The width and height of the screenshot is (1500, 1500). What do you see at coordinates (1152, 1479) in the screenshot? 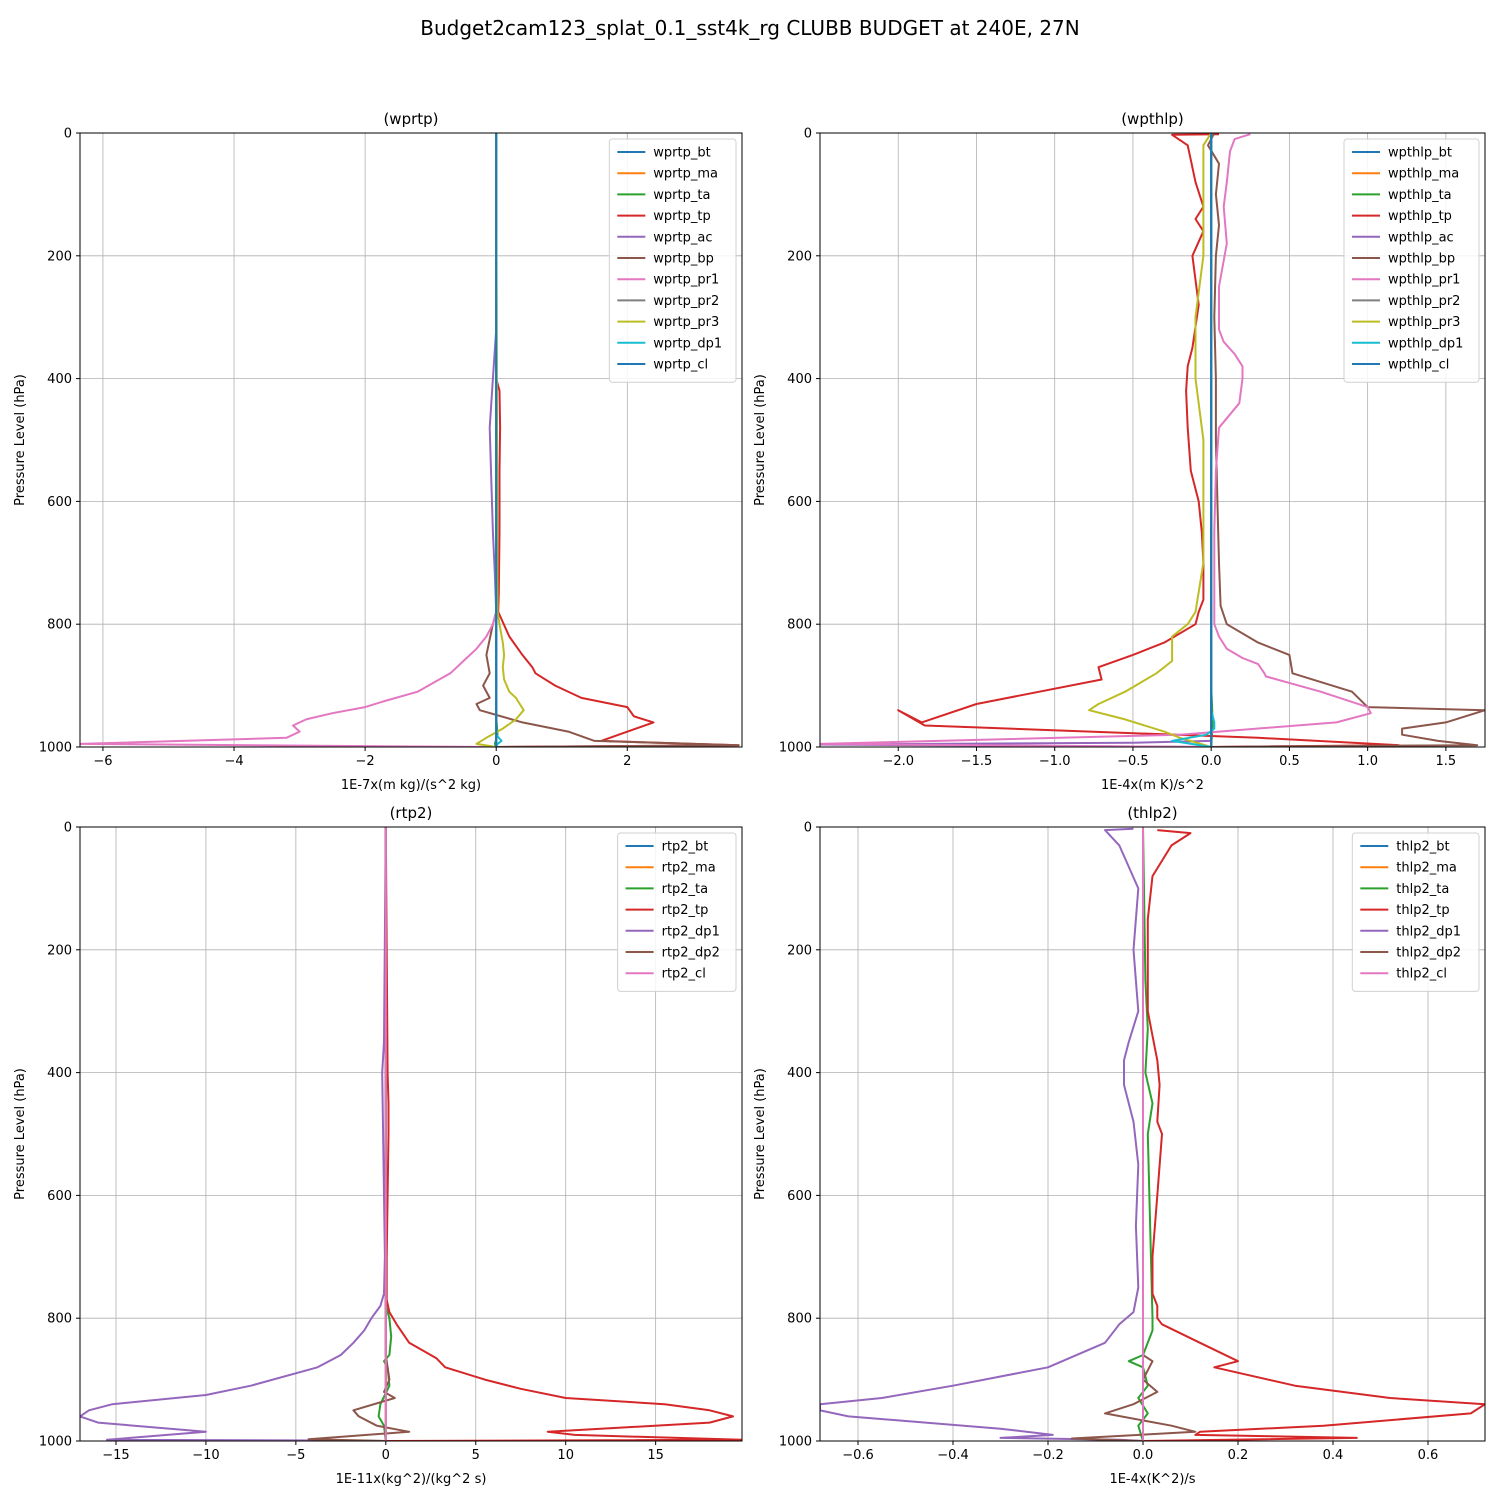
I see `x-axis-label: 1E-4x(K^2)/s` at bounding box center [1152, 1479].